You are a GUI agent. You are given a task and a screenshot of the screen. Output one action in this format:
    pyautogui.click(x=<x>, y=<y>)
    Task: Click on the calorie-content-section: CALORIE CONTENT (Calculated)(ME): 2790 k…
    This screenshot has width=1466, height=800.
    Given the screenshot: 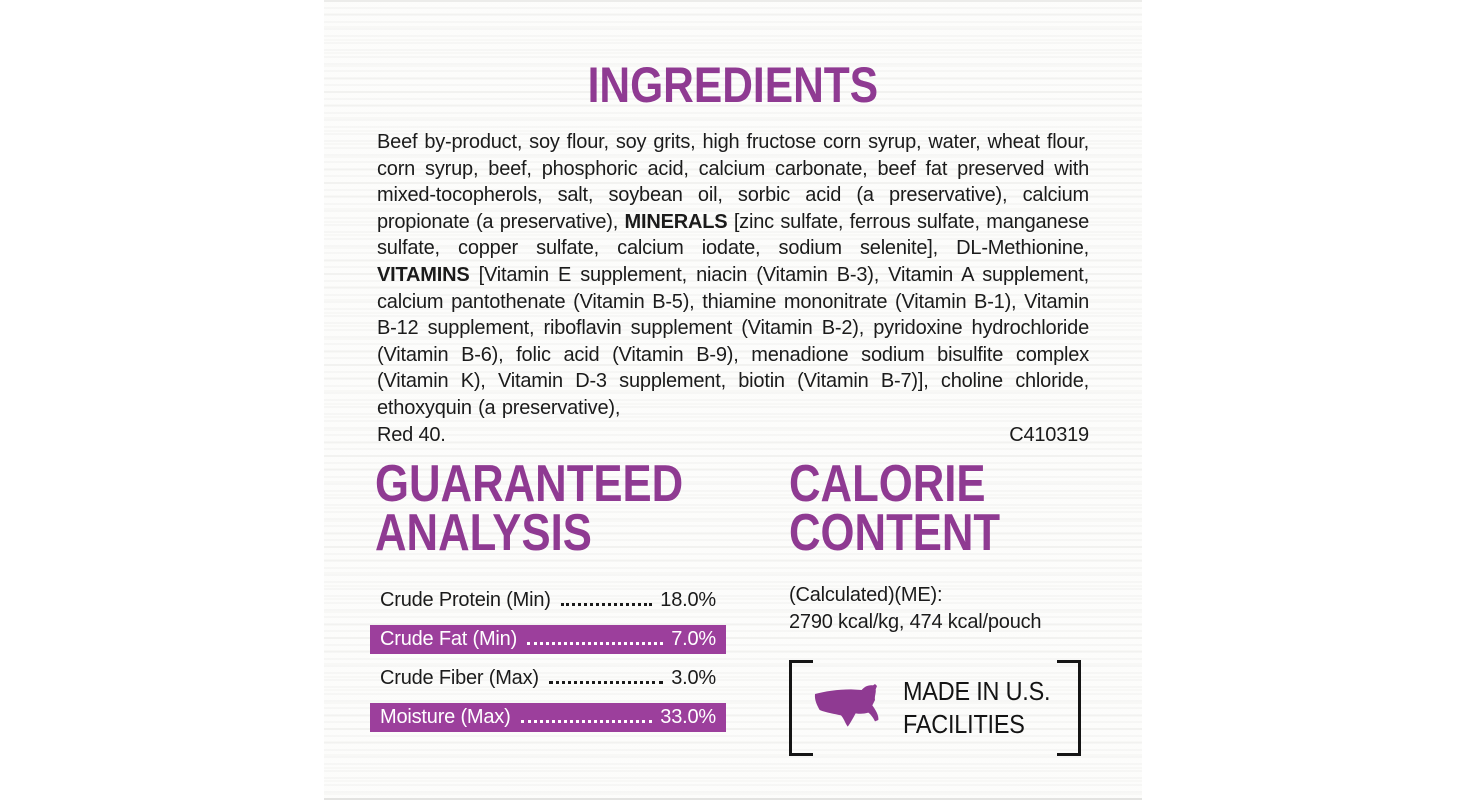 What is the action you would take?
    pyautogui.click(x=954, y=607)
    